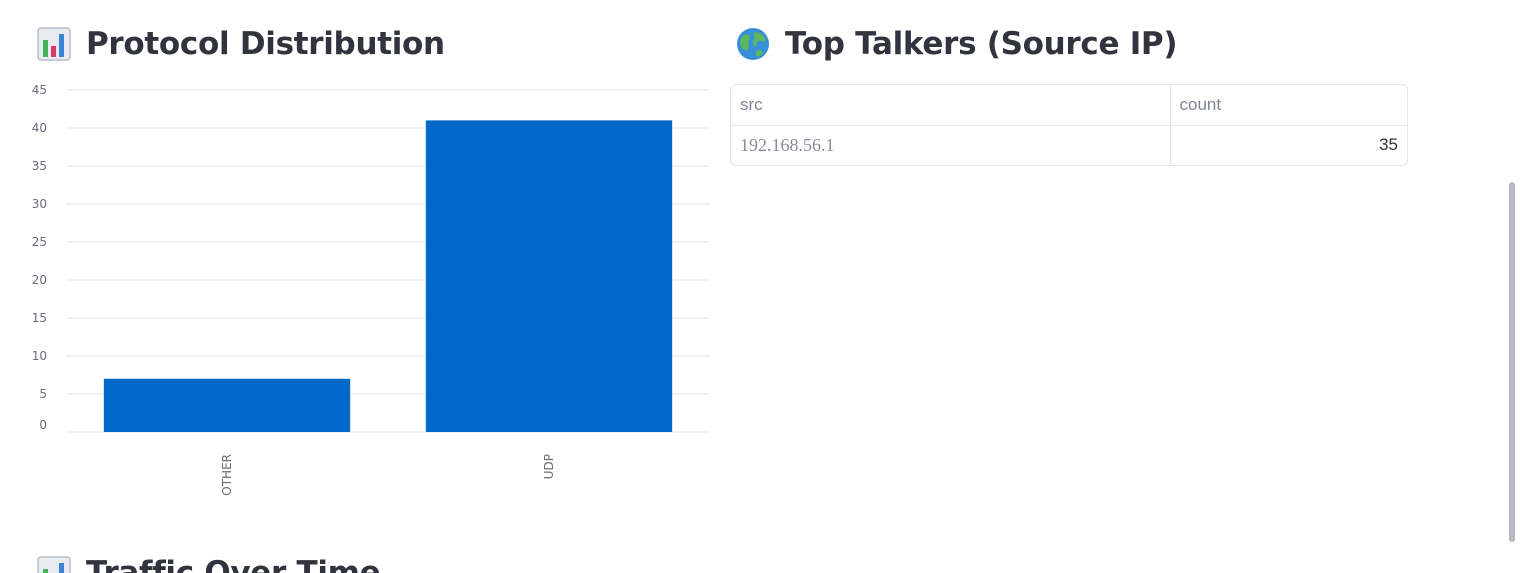  I want to click on y-tick-label: 25, so click(39, 242).